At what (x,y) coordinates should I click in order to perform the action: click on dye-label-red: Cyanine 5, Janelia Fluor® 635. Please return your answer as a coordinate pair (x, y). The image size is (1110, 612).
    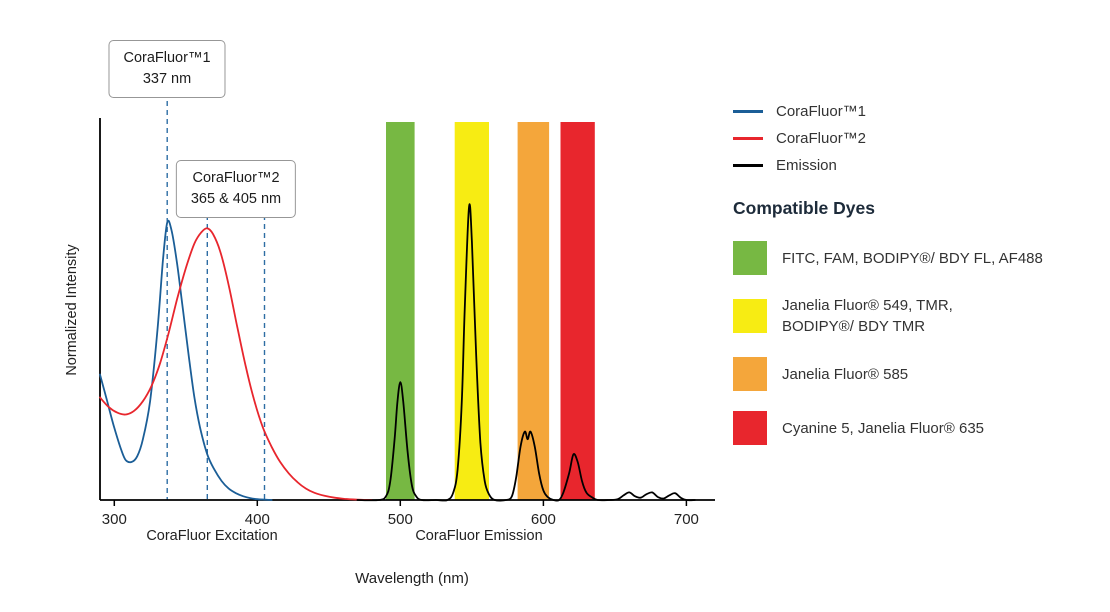
    Looking at the image, I should click on (883, 428).